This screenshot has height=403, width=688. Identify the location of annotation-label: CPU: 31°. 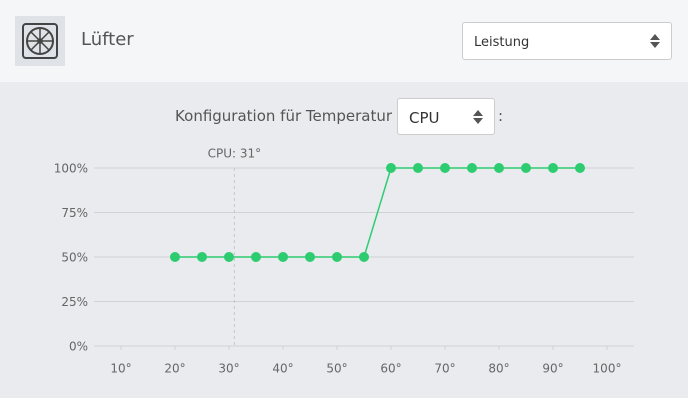
(235, 154).